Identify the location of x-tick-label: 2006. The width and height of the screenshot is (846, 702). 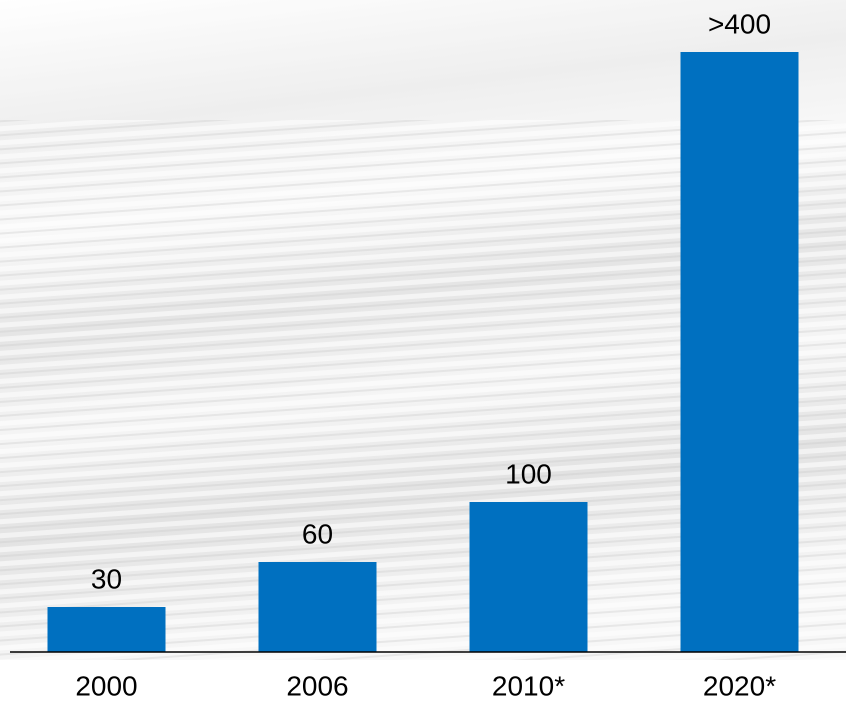
(317, 685).